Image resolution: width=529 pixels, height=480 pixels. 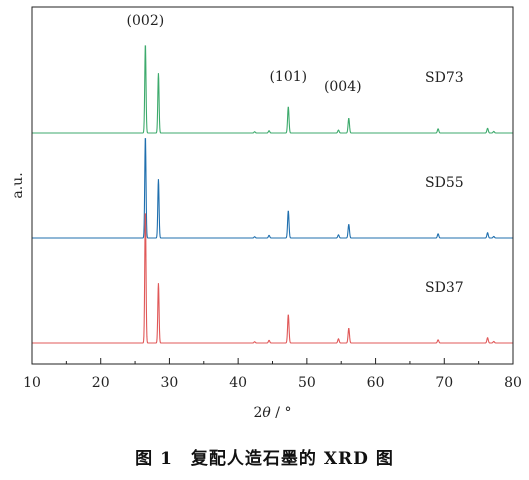 I want to click on peak-annotation: (002), so click(x=146, y=21).